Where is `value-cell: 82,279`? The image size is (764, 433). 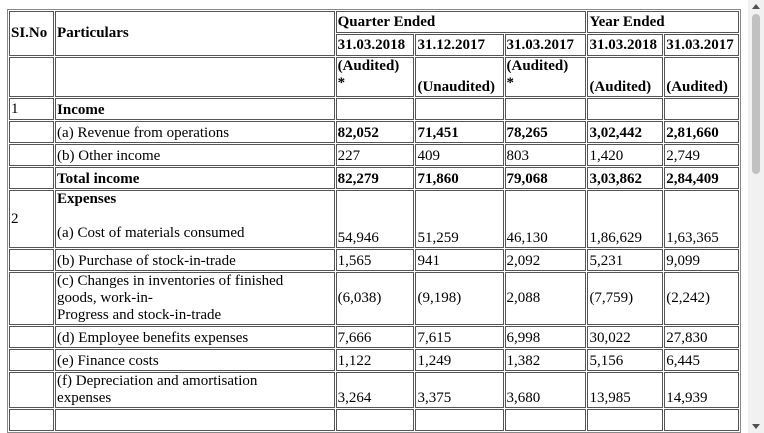 value-cell: 82,279 is located at coordinates (375, 178).